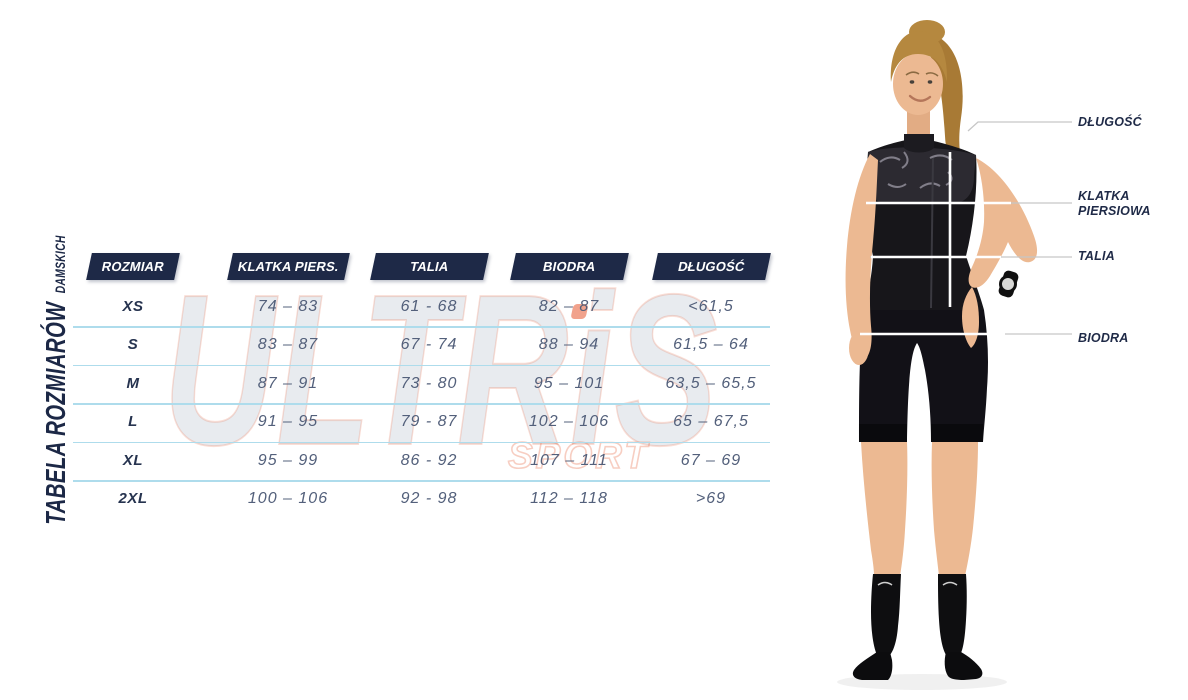  Describe the element at coordinates (133, 345) in the screenshot. I see `size-label: S` at that location.